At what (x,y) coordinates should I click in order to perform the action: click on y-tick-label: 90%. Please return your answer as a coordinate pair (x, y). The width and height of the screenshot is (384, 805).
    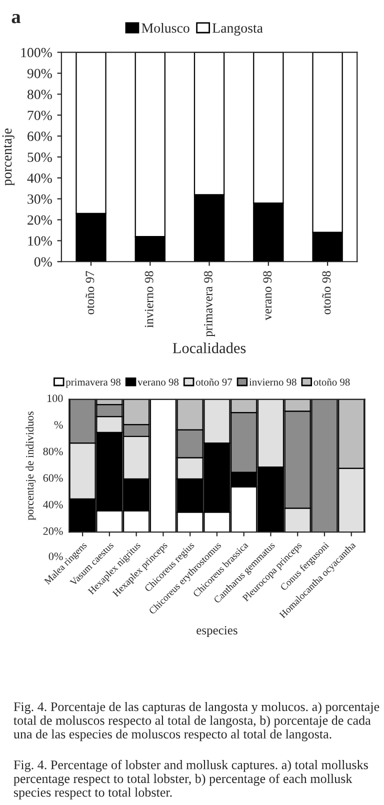
    Looking at the image, I should click on (39, 73).